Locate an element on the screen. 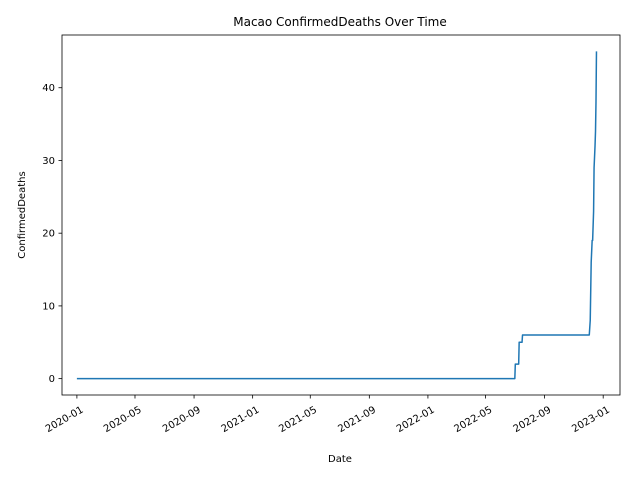 The height and width of the screenshot is (480, 640). x-tick-label: 2023-01 is located at coordinates (591, 420).